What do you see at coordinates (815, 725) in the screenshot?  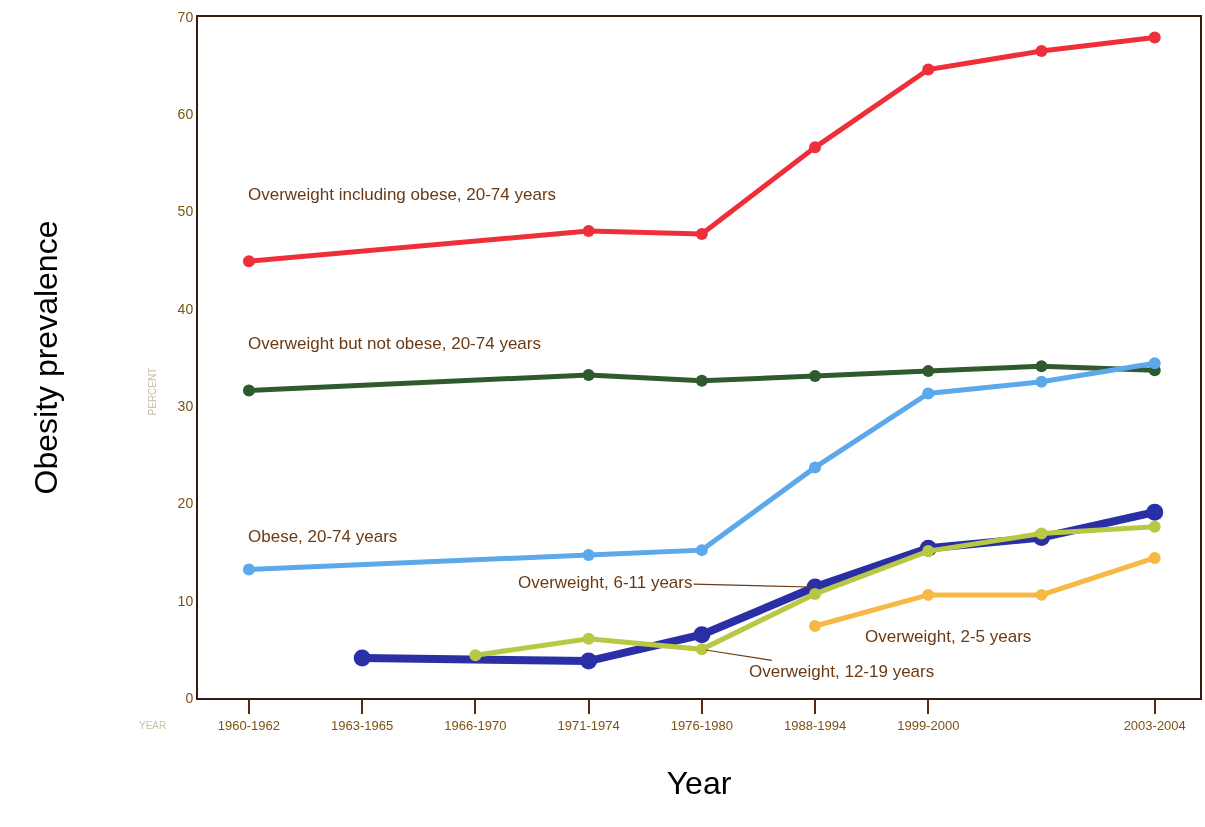 I see `x-tick-label: 1988-1994` at bounding box center [815, 725].